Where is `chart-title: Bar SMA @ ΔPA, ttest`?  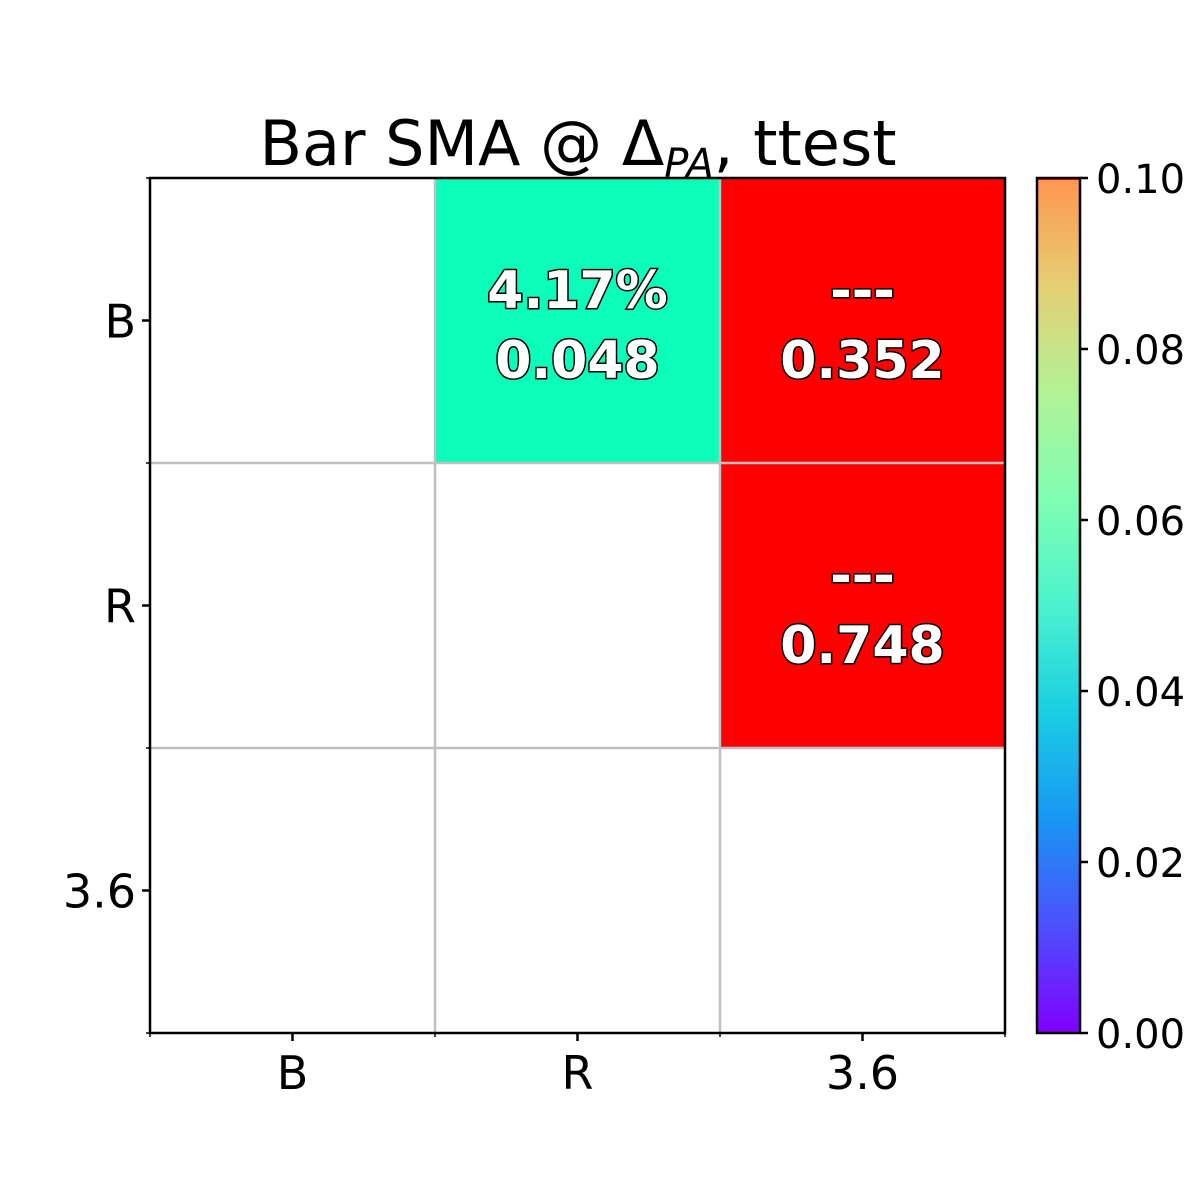 chart-title: Bar SMA @ ΔPA, ttest is located at coordinates (577, 147).